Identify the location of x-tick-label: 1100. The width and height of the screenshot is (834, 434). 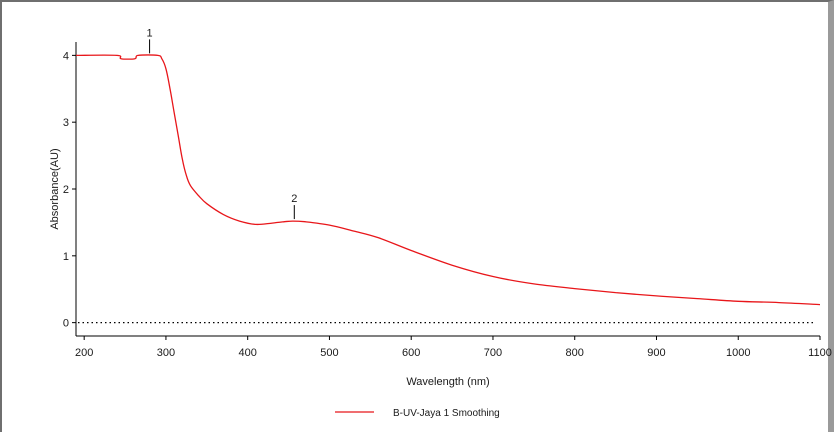
(820, 353).